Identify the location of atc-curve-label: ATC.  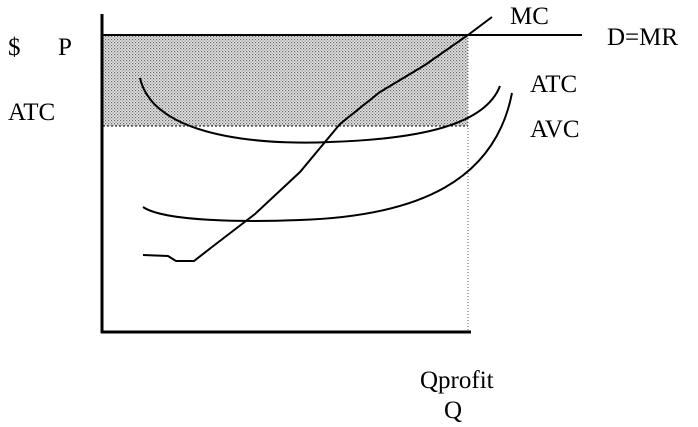
(553, 84).